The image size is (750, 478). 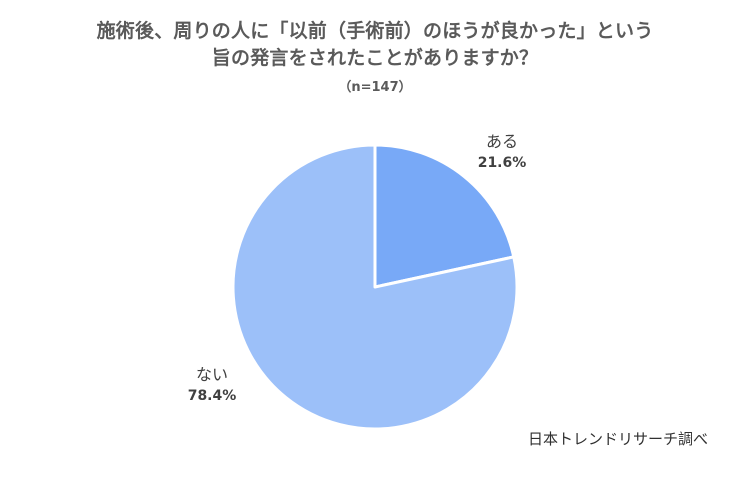 What do you see at coordinates (375, 31) in the screenshot?
I see `chart-title-line-1: 施術後、周りの人に「以前（手術前）のほうが良かった」という` at bounding box center [375, 31].